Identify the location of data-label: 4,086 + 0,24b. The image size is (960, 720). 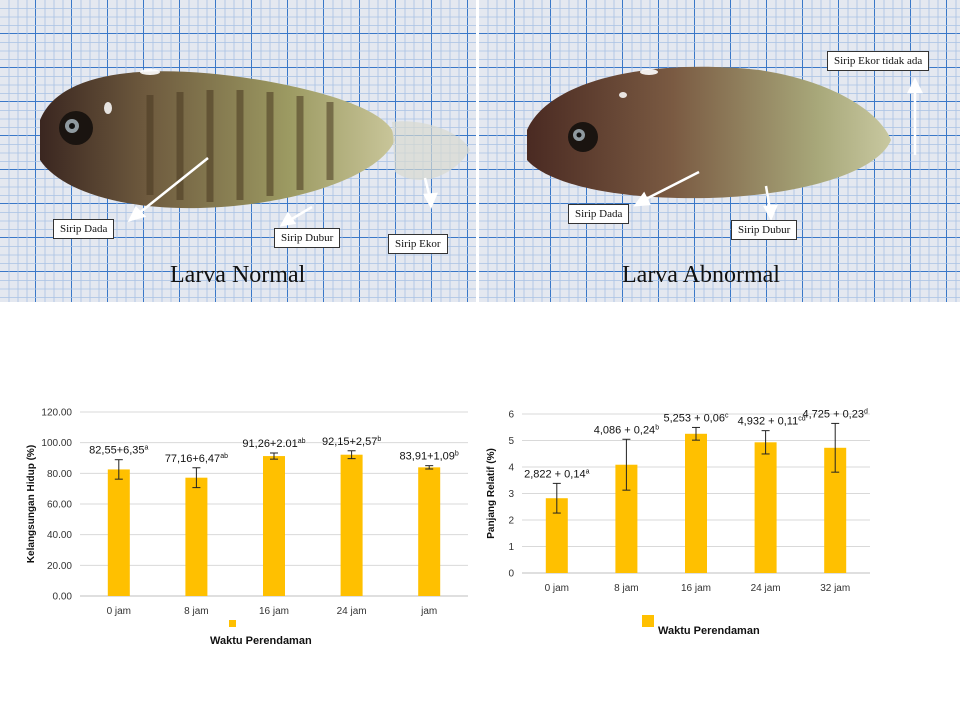
(626, 430).